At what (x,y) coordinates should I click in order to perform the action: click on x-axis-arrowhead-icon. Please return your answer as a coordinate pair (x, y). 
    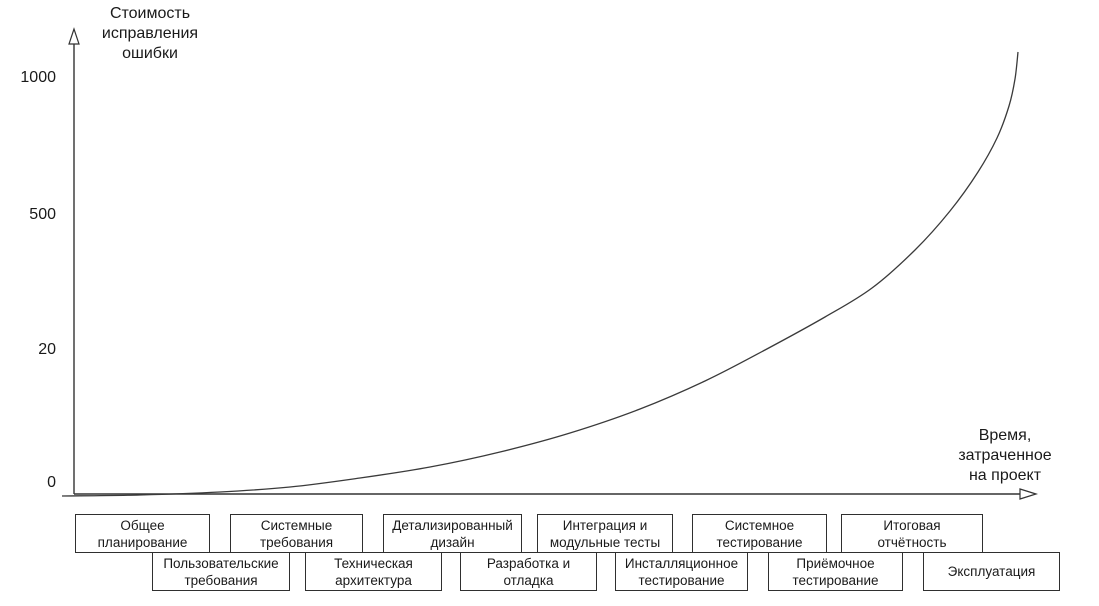
    Looking at the image, I should click on (1029, 494).